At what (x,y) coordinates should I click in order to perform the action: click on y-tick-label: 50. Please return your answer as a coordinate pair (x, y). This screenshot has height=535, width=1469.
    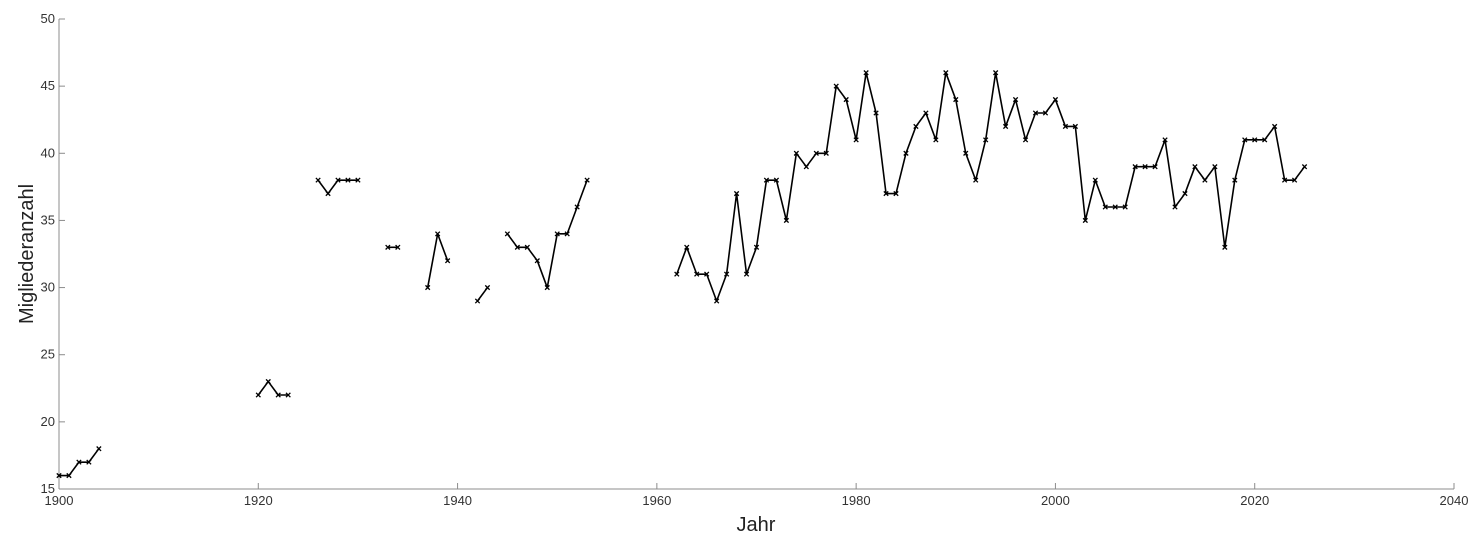
    Looking at the image, I should click on (48, 18).